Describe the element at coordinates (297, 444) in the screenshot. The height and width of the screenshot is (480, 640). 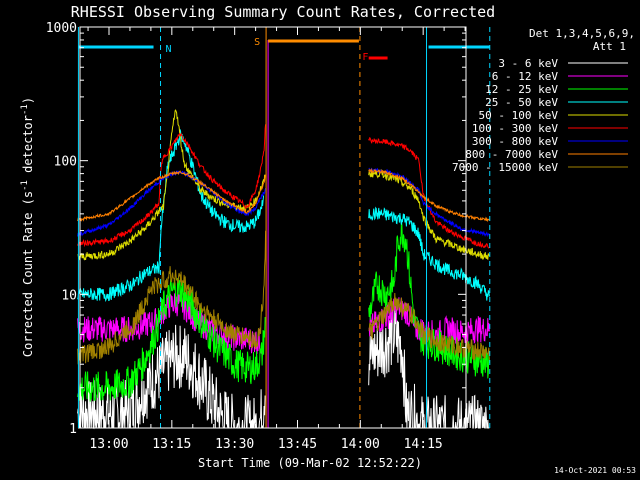
I see `x-tick-label: 13:45` at that location.